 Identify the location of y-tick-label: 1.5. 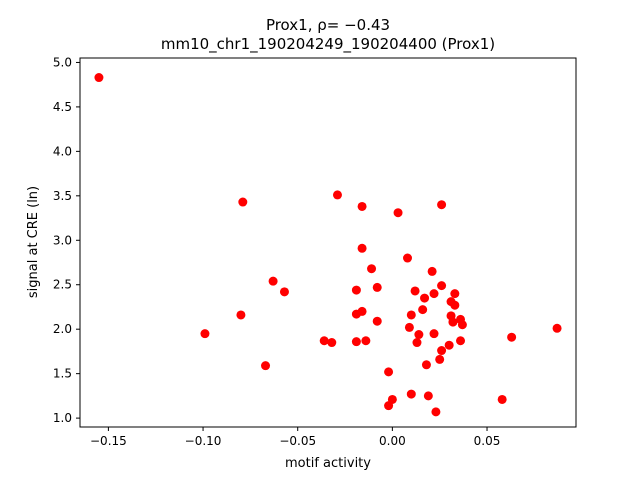
(62, 374).